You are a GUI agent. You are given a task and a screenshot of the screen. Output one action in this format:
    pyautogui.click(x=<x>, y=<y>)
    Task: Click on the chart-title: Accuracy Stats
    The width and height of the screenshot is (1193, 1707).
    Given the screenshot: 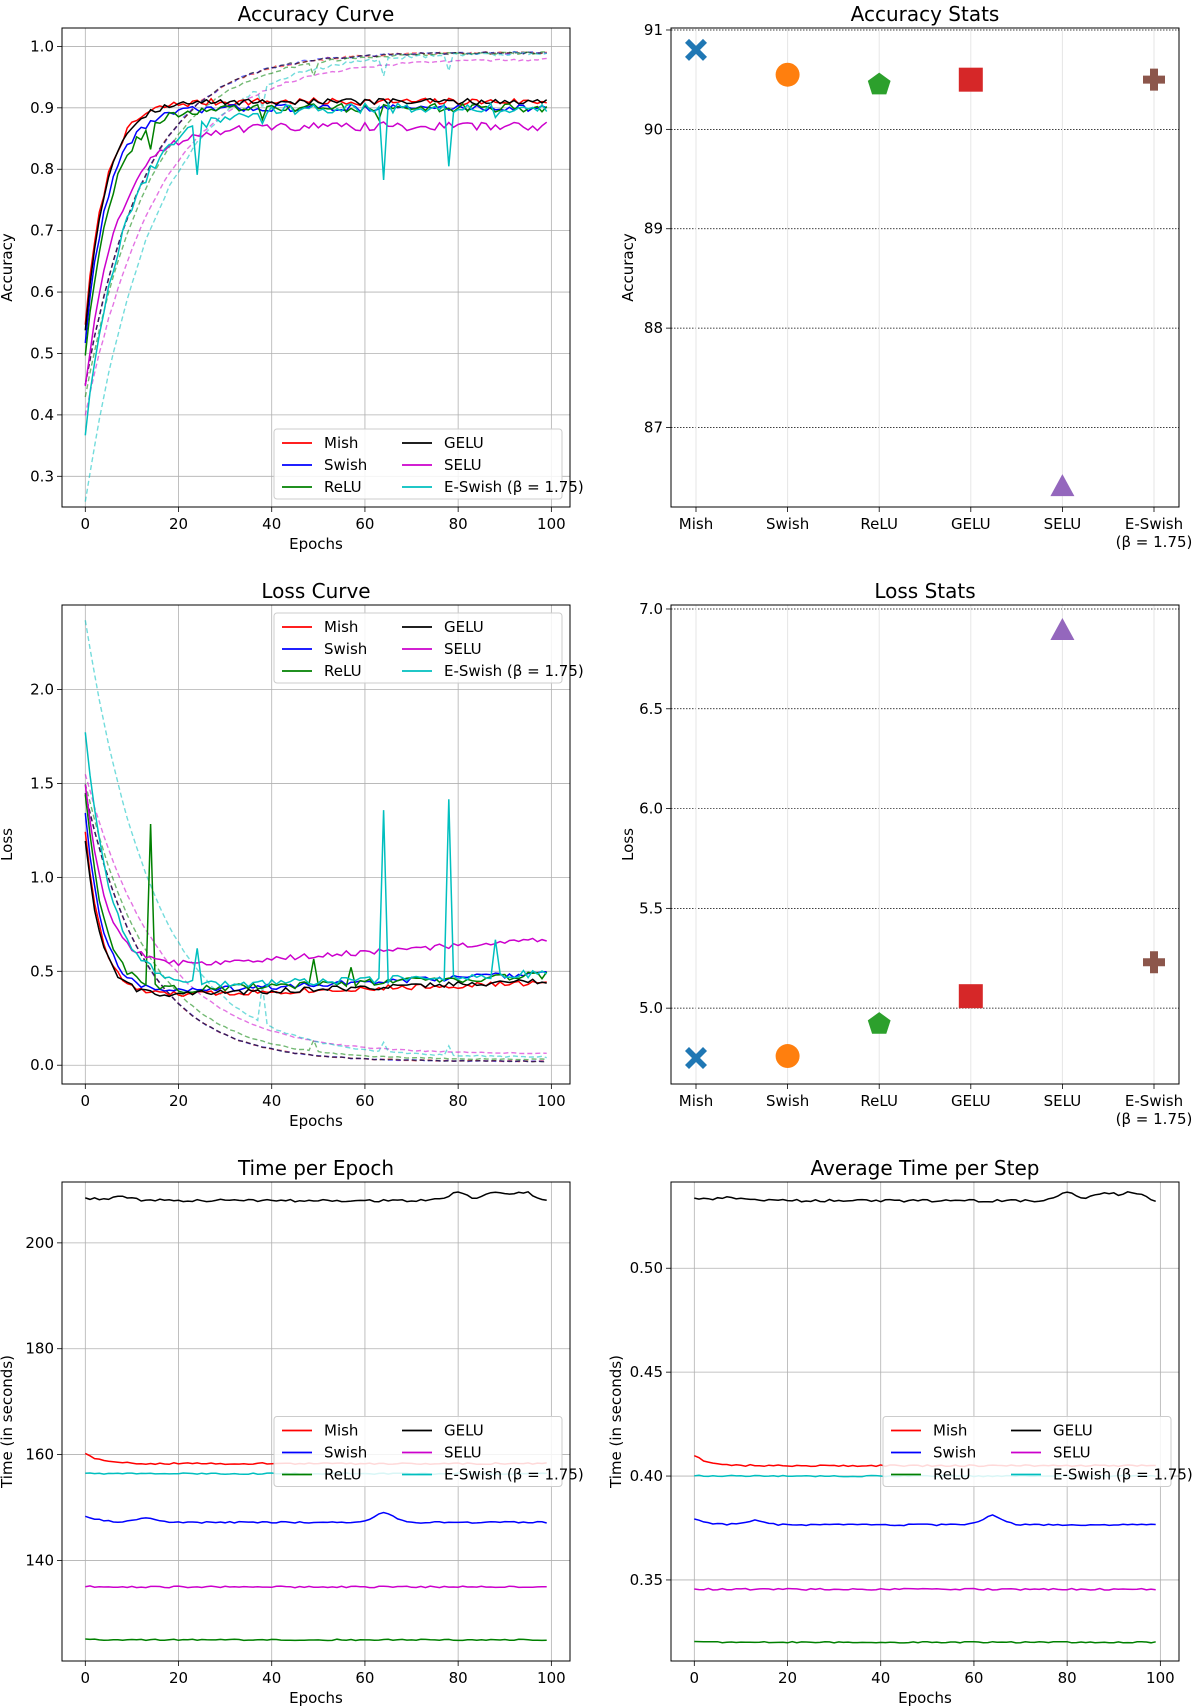 What is the action you would take?
    pyautogui.click(x=925, y=14)
    